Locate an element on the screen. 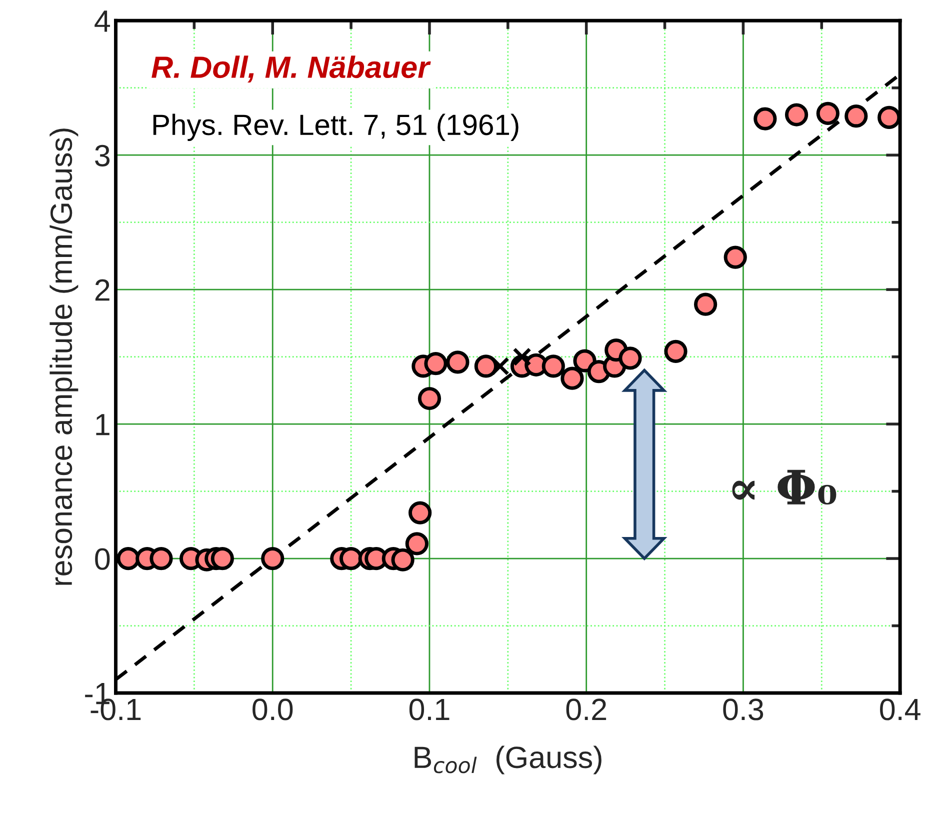 The width and height of the screenshot is (926, 825). y-axis-title: resonance amplitude (mm/Gauss) is located at coordinates (64, 356).